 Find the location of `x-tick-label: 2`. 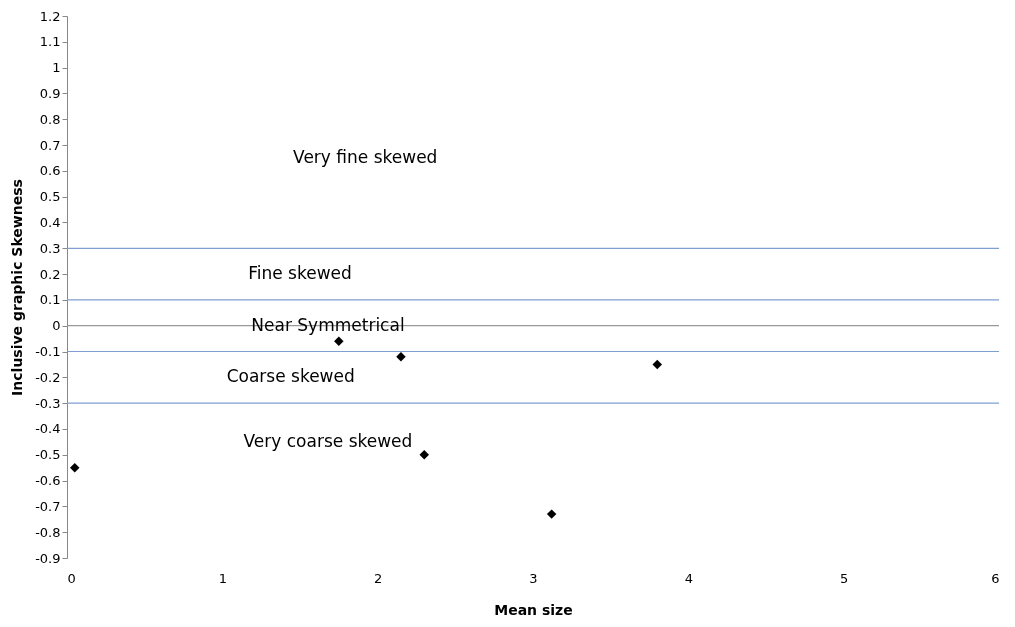

x-tick-label: 2 is located at coordinates (378, 578).